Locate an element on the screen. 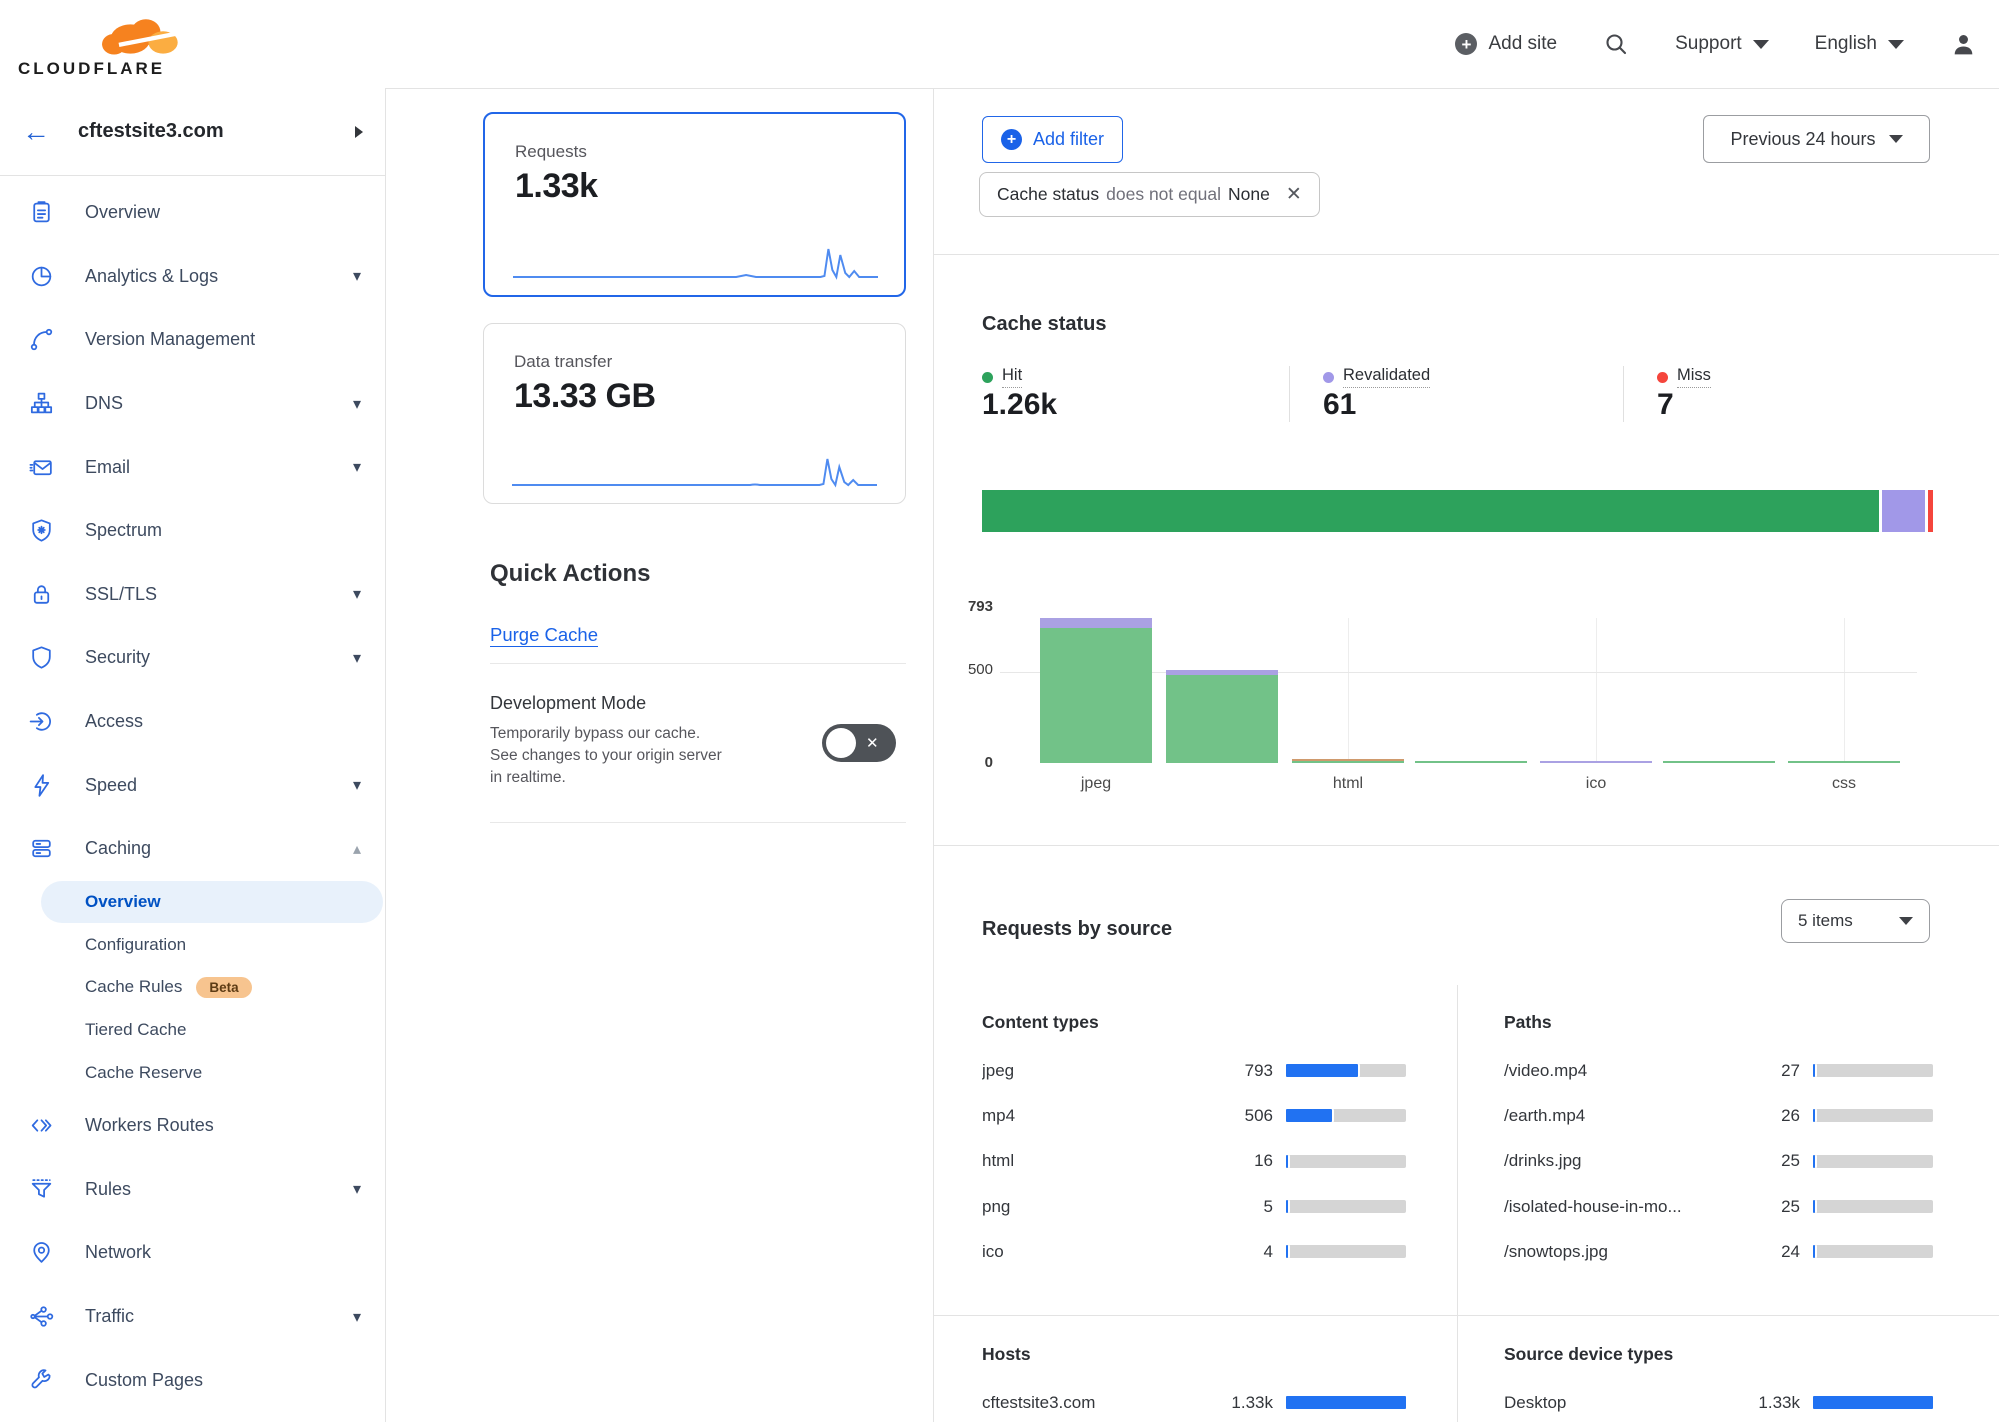 This screenshot has height=1422, width=1999. brand-text: CLOUDFLARE is located at coordinates (92, 68).